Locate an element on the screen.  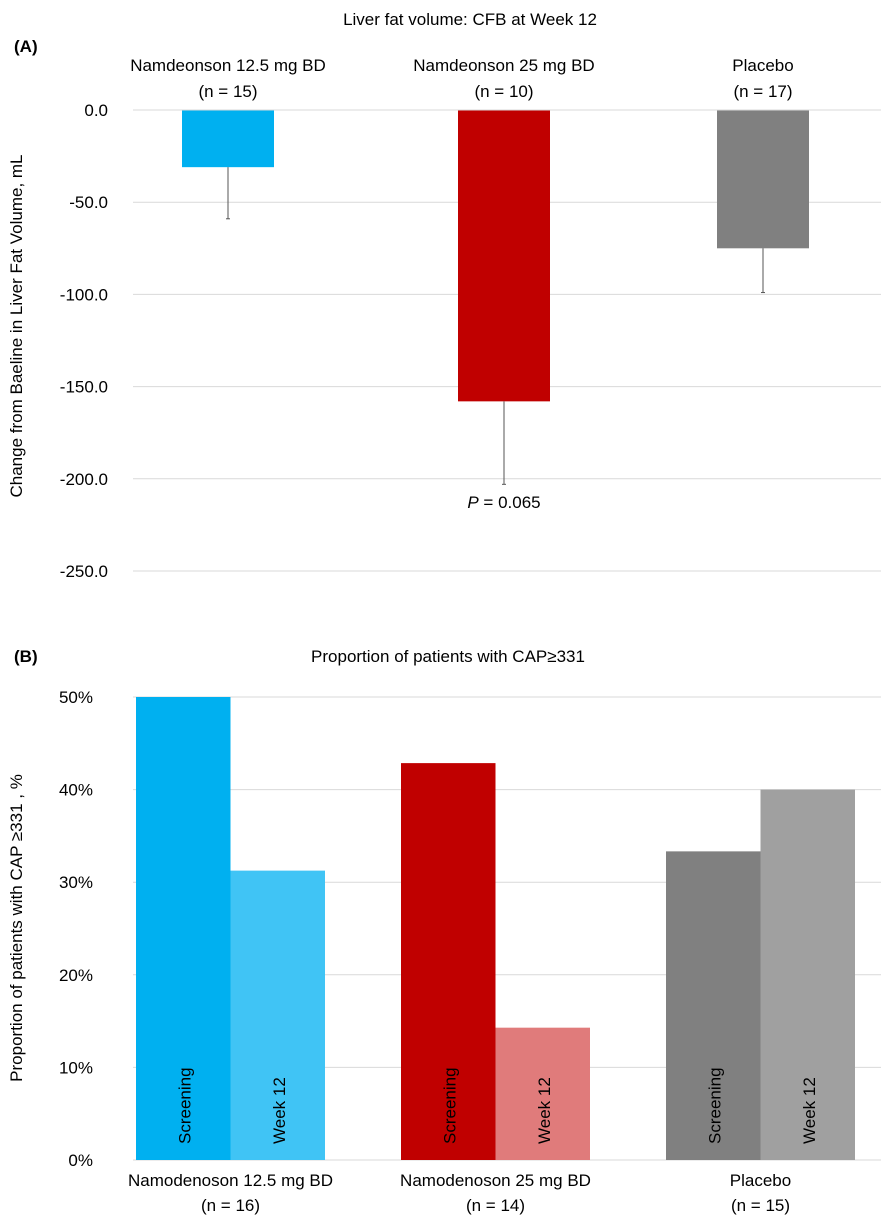
panel-b-group-n: (n = 16) is located at coordinates (230, 1205).